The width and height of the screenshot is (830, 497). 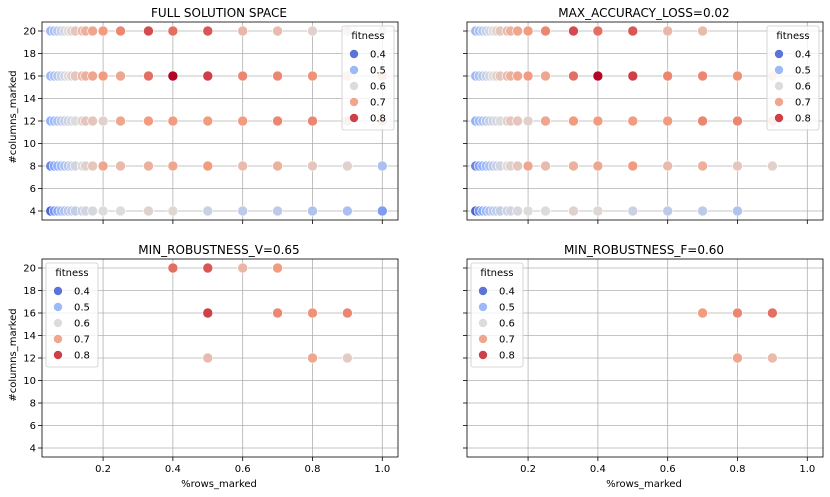 I want to click on legend-entry-label: 0.6, so click(x=378, y=87).